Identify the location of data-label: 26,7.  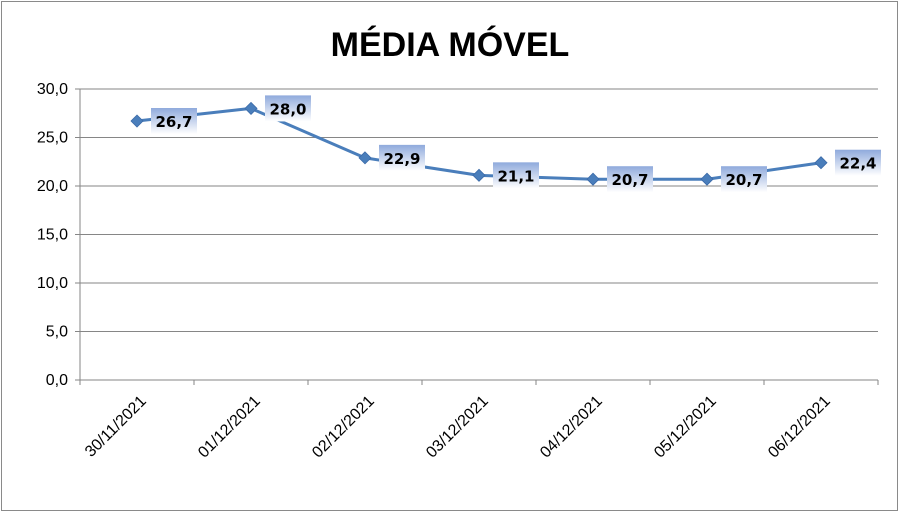
(173, 122).